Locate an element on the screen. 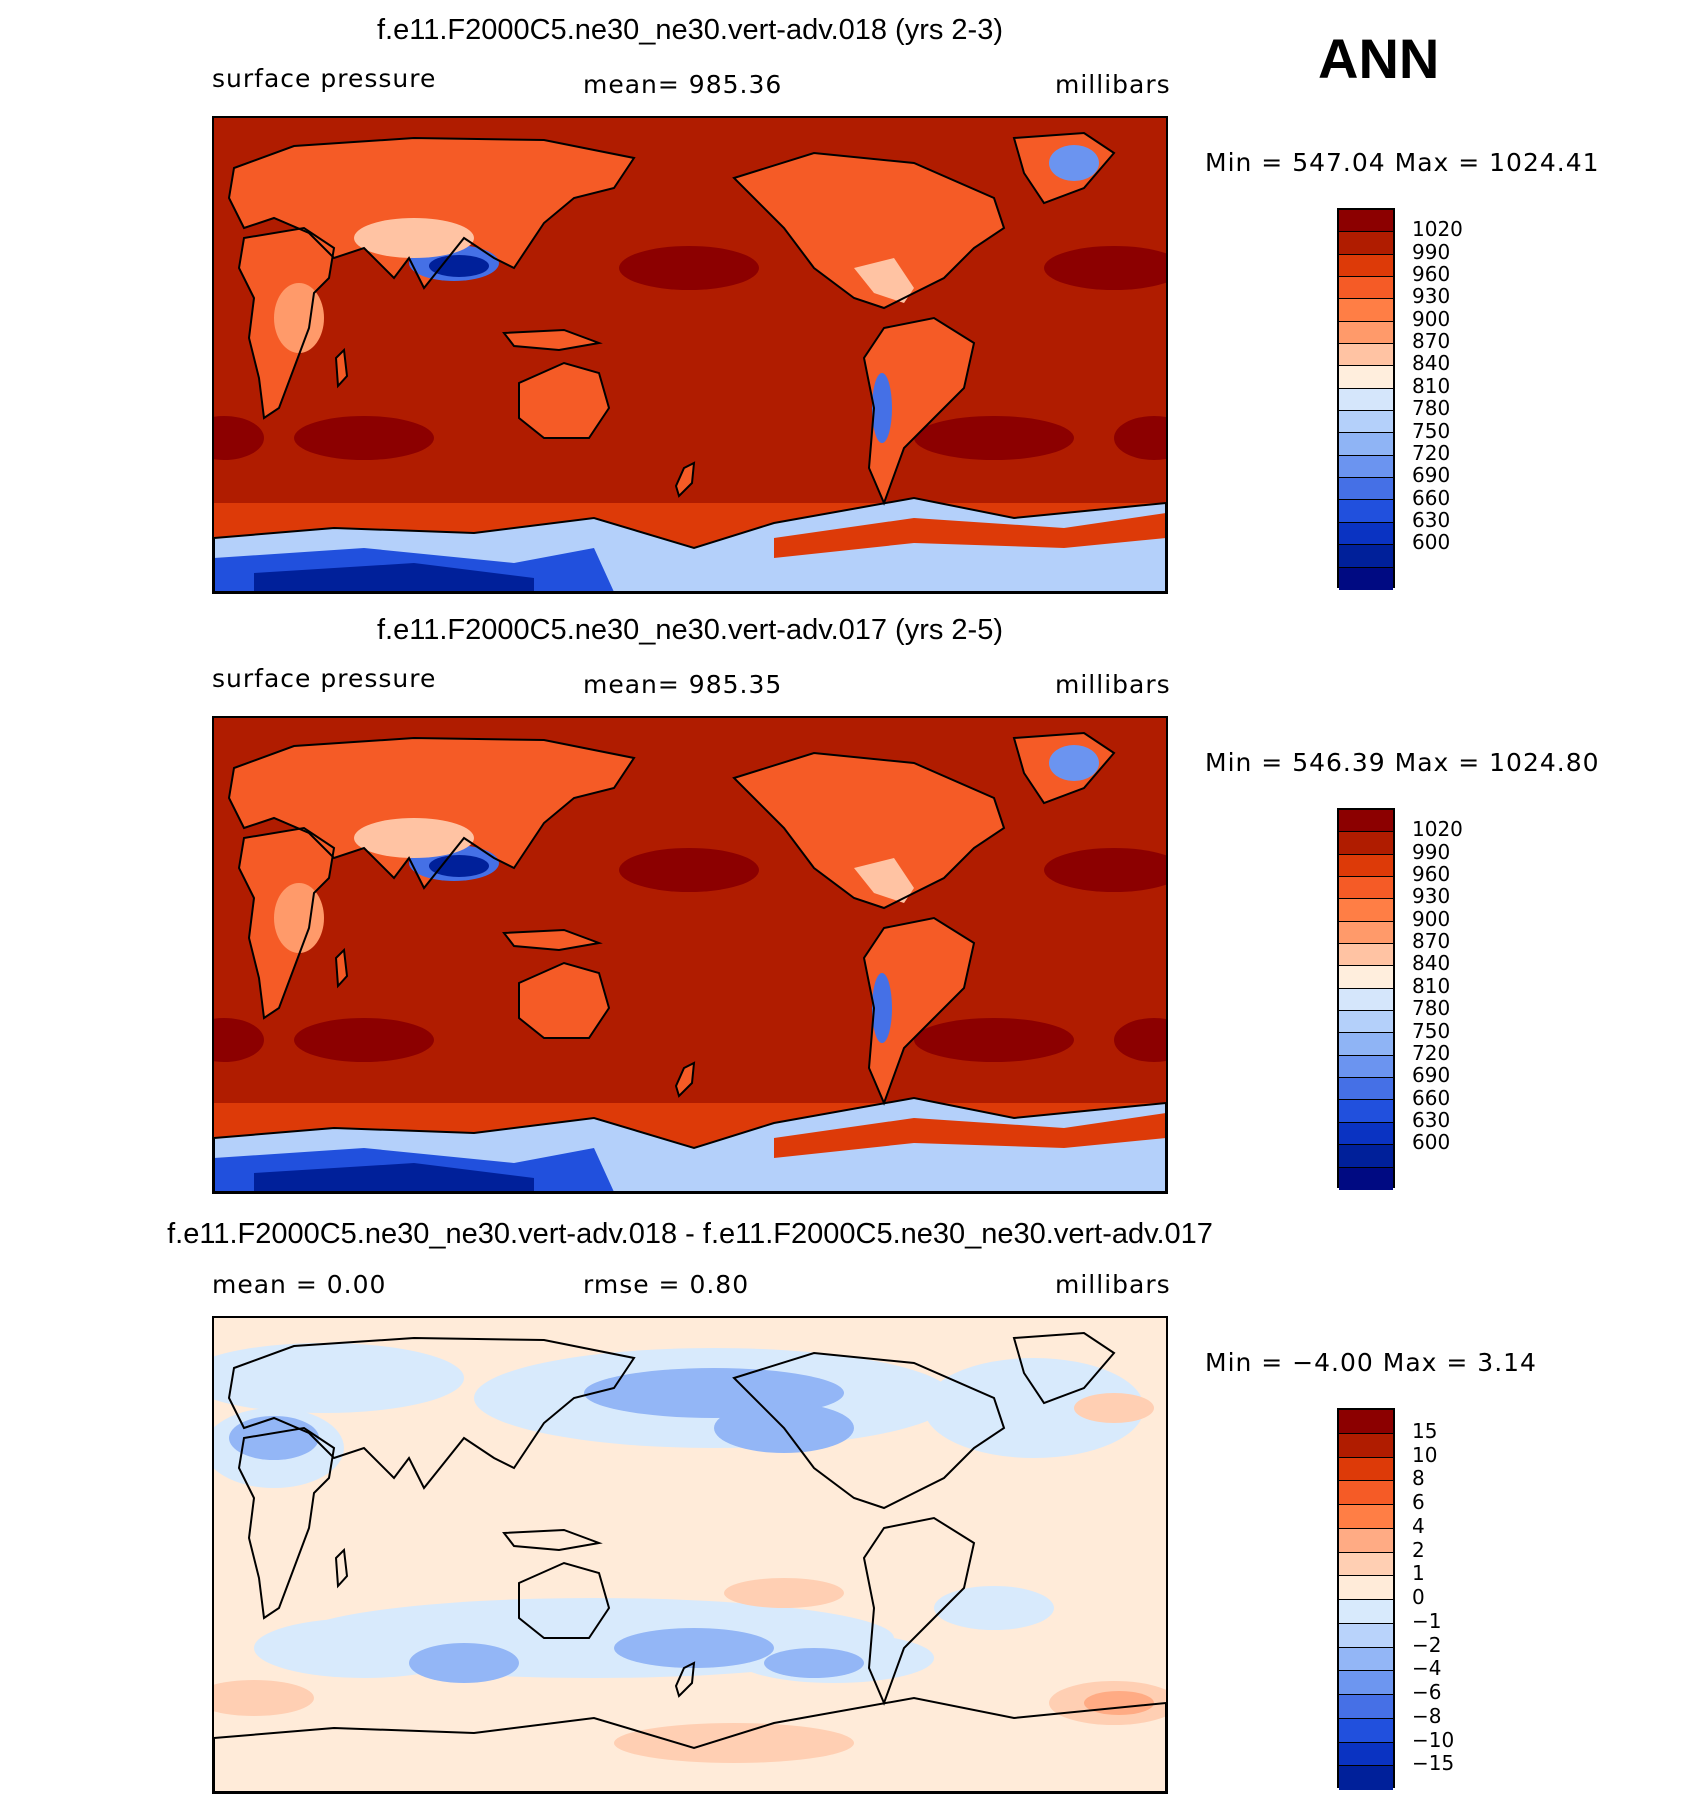  land-s-america is located at coordinates (919, 1010).